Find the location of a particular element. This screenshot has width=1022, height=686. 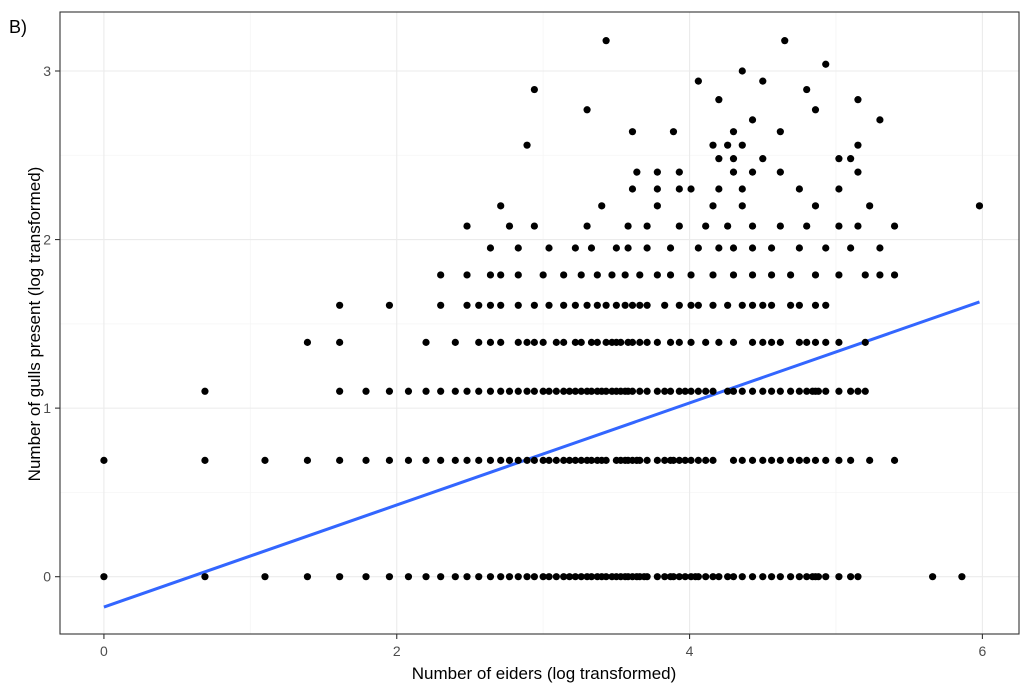

y-tick-label: 3 is located at coordinates (47, 71).